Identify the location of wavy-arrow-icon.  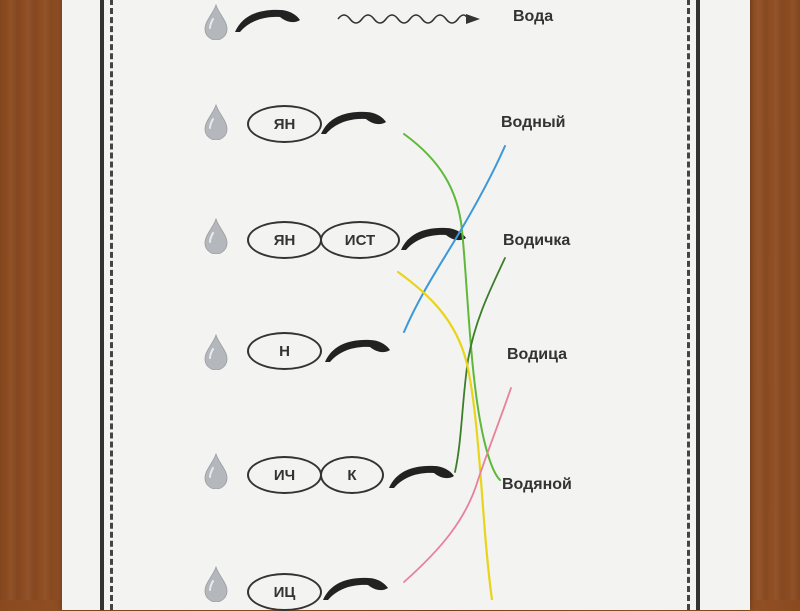
(408, 19).